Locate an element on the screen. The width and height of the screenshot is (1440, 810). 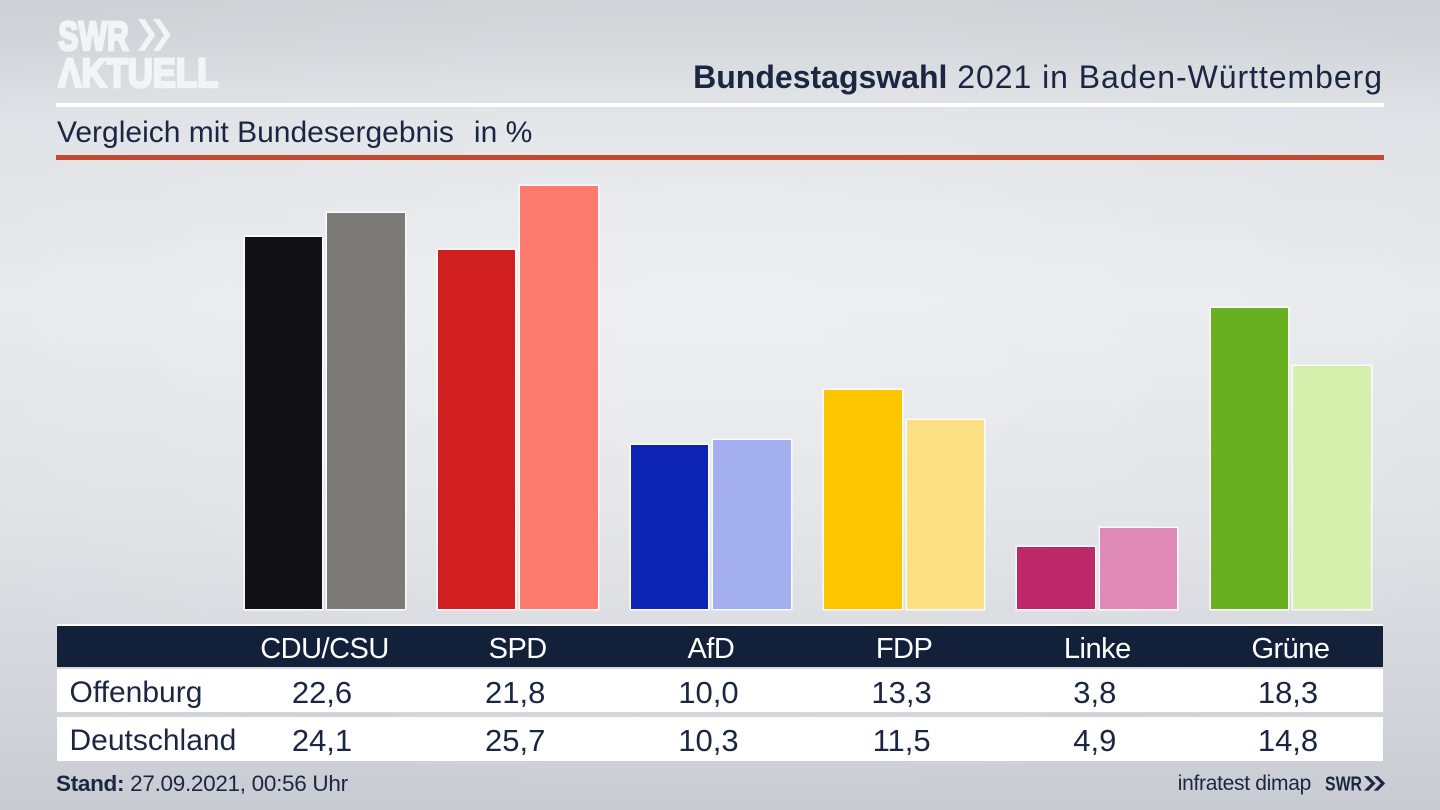
svg-text: ΛKTUELL is located at coordinates (138, 69).